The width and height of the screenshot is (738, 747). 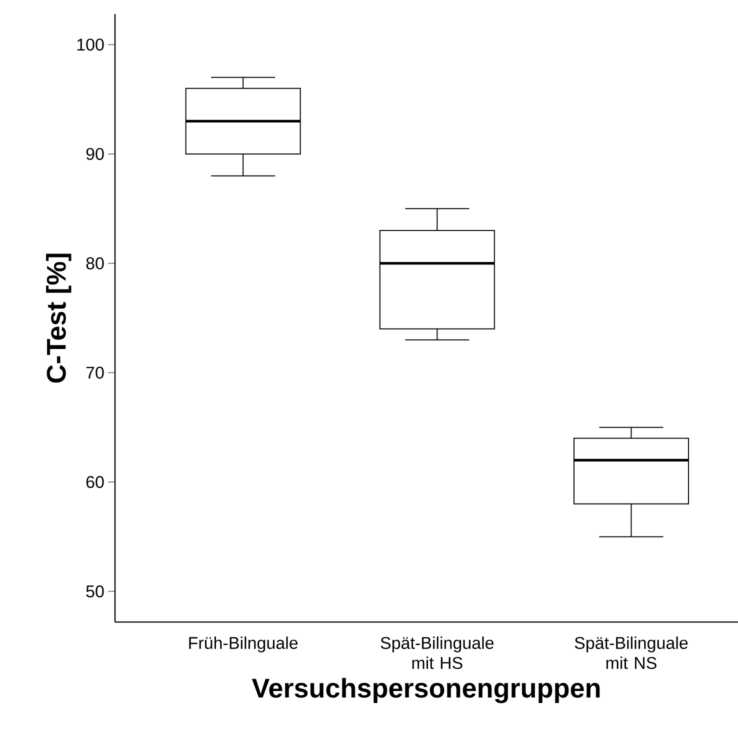 I want to click on x-tick-label: Spät-Bilinguale mit NS, so click(x=631, y=653).